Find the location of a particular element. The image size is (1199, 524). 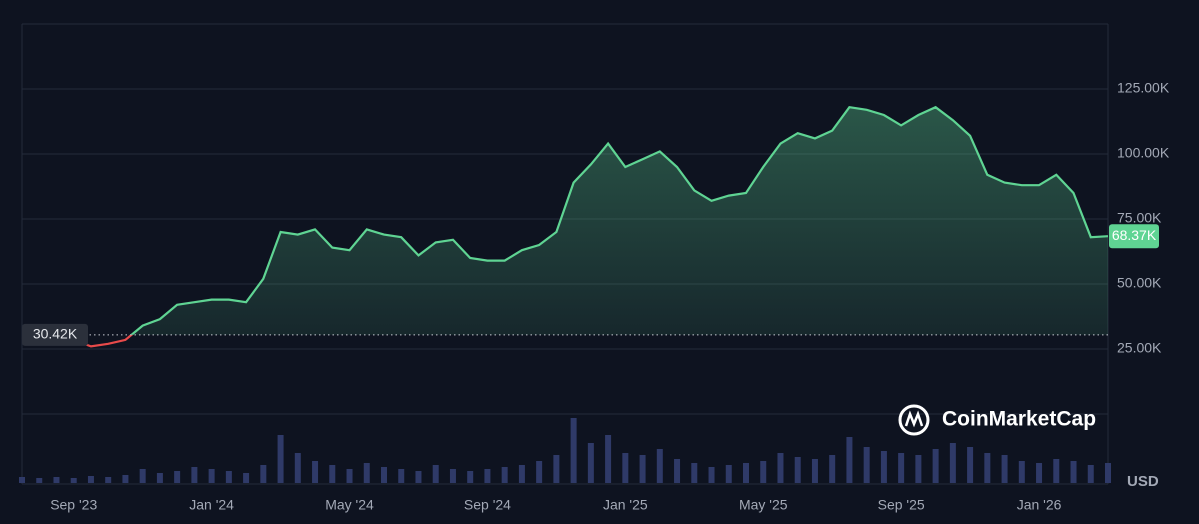

baseline-box is located at coordinates (55, 334).